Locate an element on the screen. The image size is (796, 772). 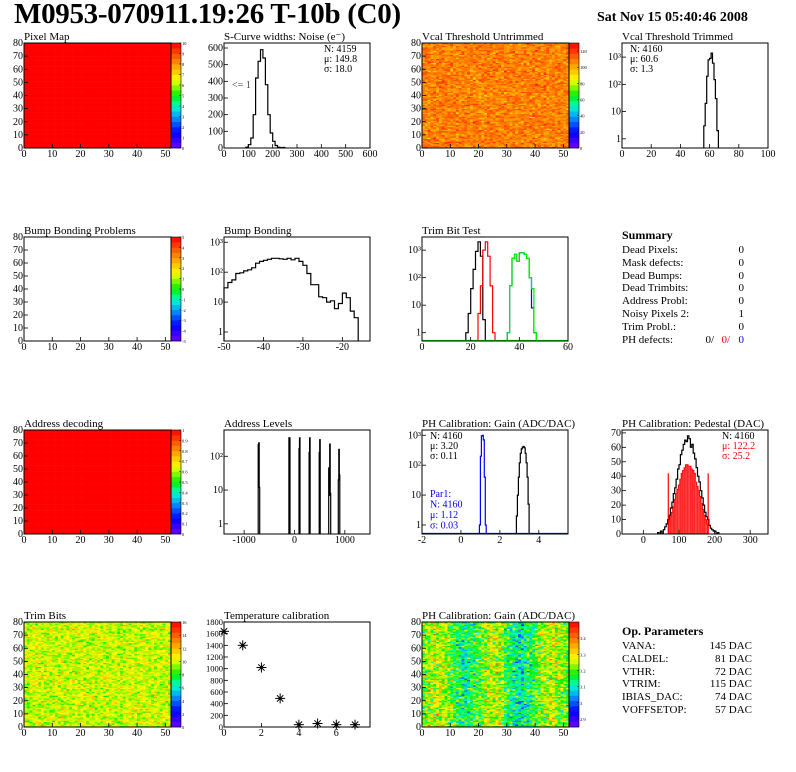
x-tick-label: 10 is located at coordinates (52, 154).